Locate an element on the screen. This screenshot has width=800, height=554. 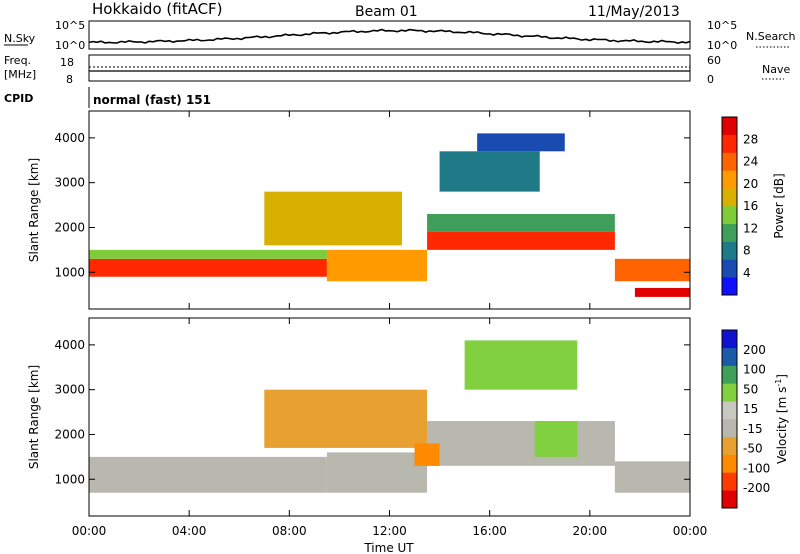
x-axis-label: Time UT is located at coordinates (388, 547).